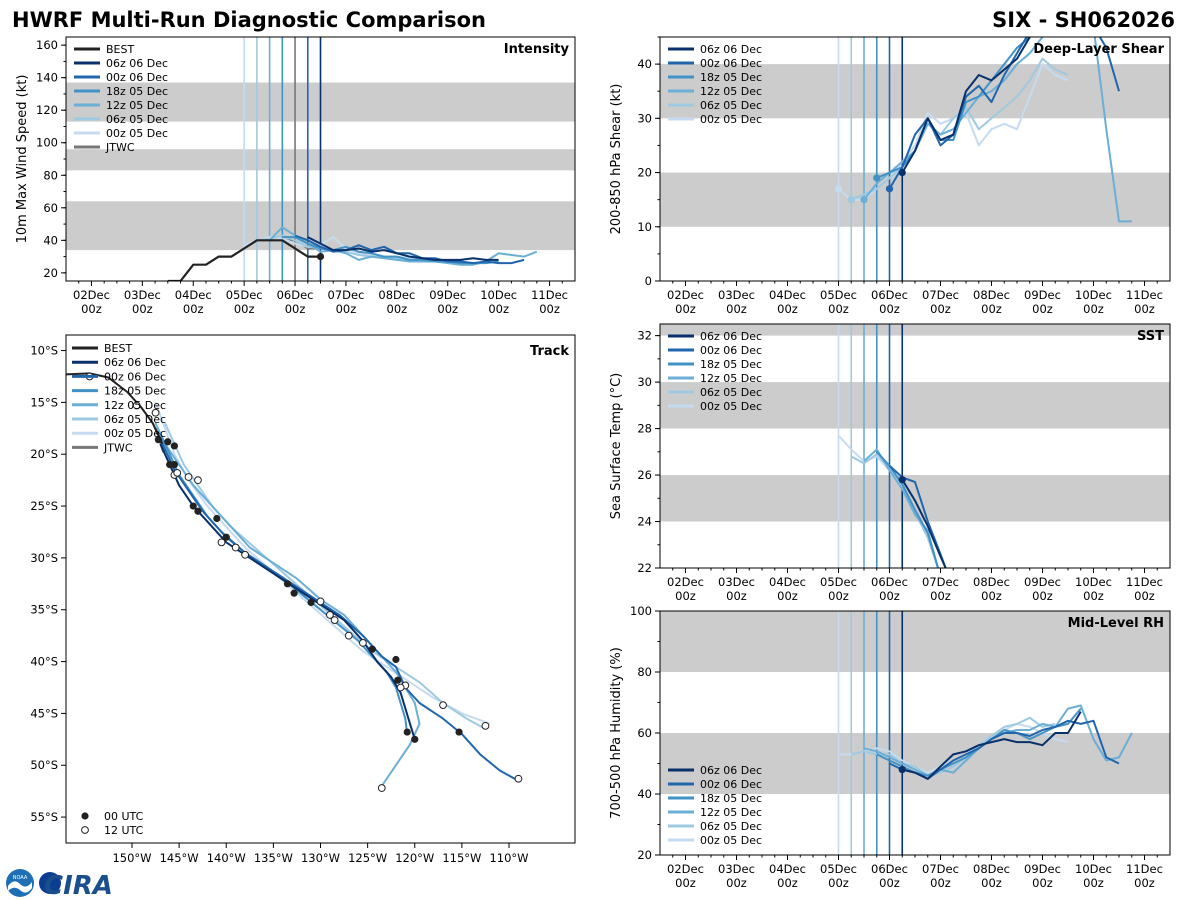 This screenshot has height=900, width=1200. What do you see at coordinates (616, 159) in the screenshot?
I see `y-axis-label: 200-850 hPa Shear (kt)` at bounding box center [616, 159].